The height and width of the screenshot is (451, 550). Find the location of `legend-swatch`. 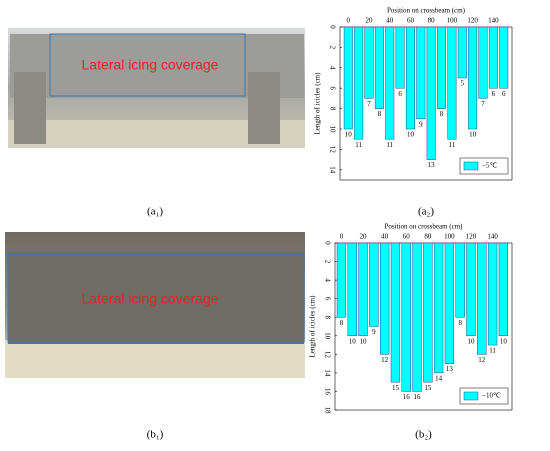

legend-swatch is located at coordinates (471, 166).